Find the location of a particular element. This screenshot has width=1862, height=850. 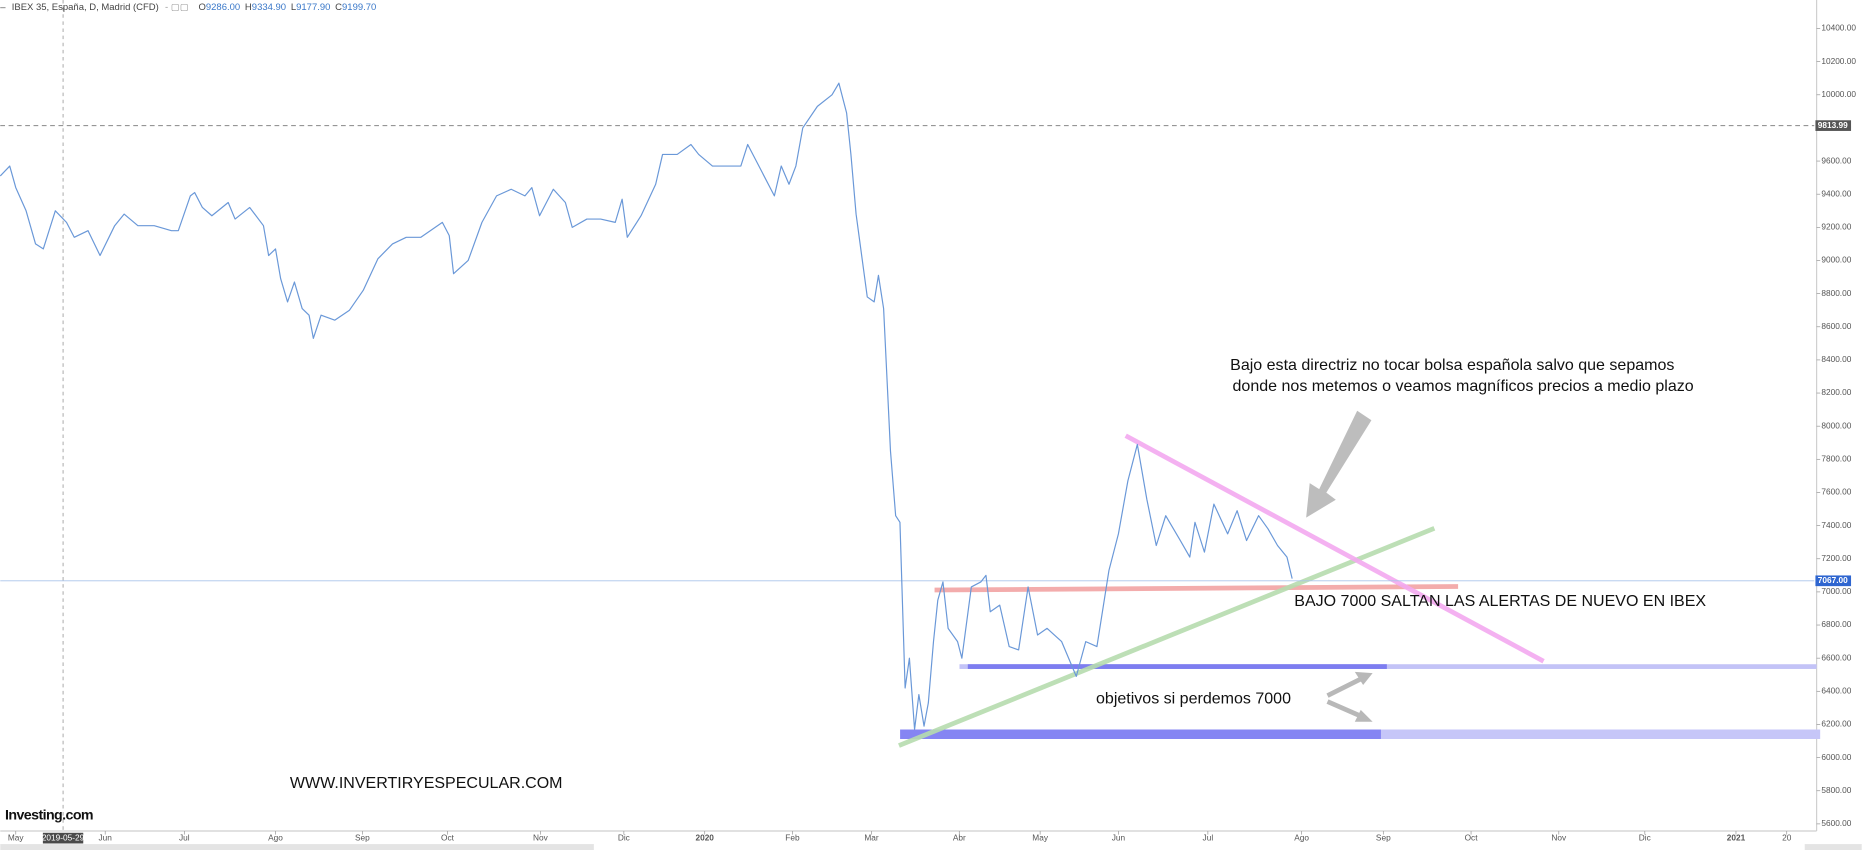

y-tick-label: 8800.00 is located at coordinates (1836, 293).